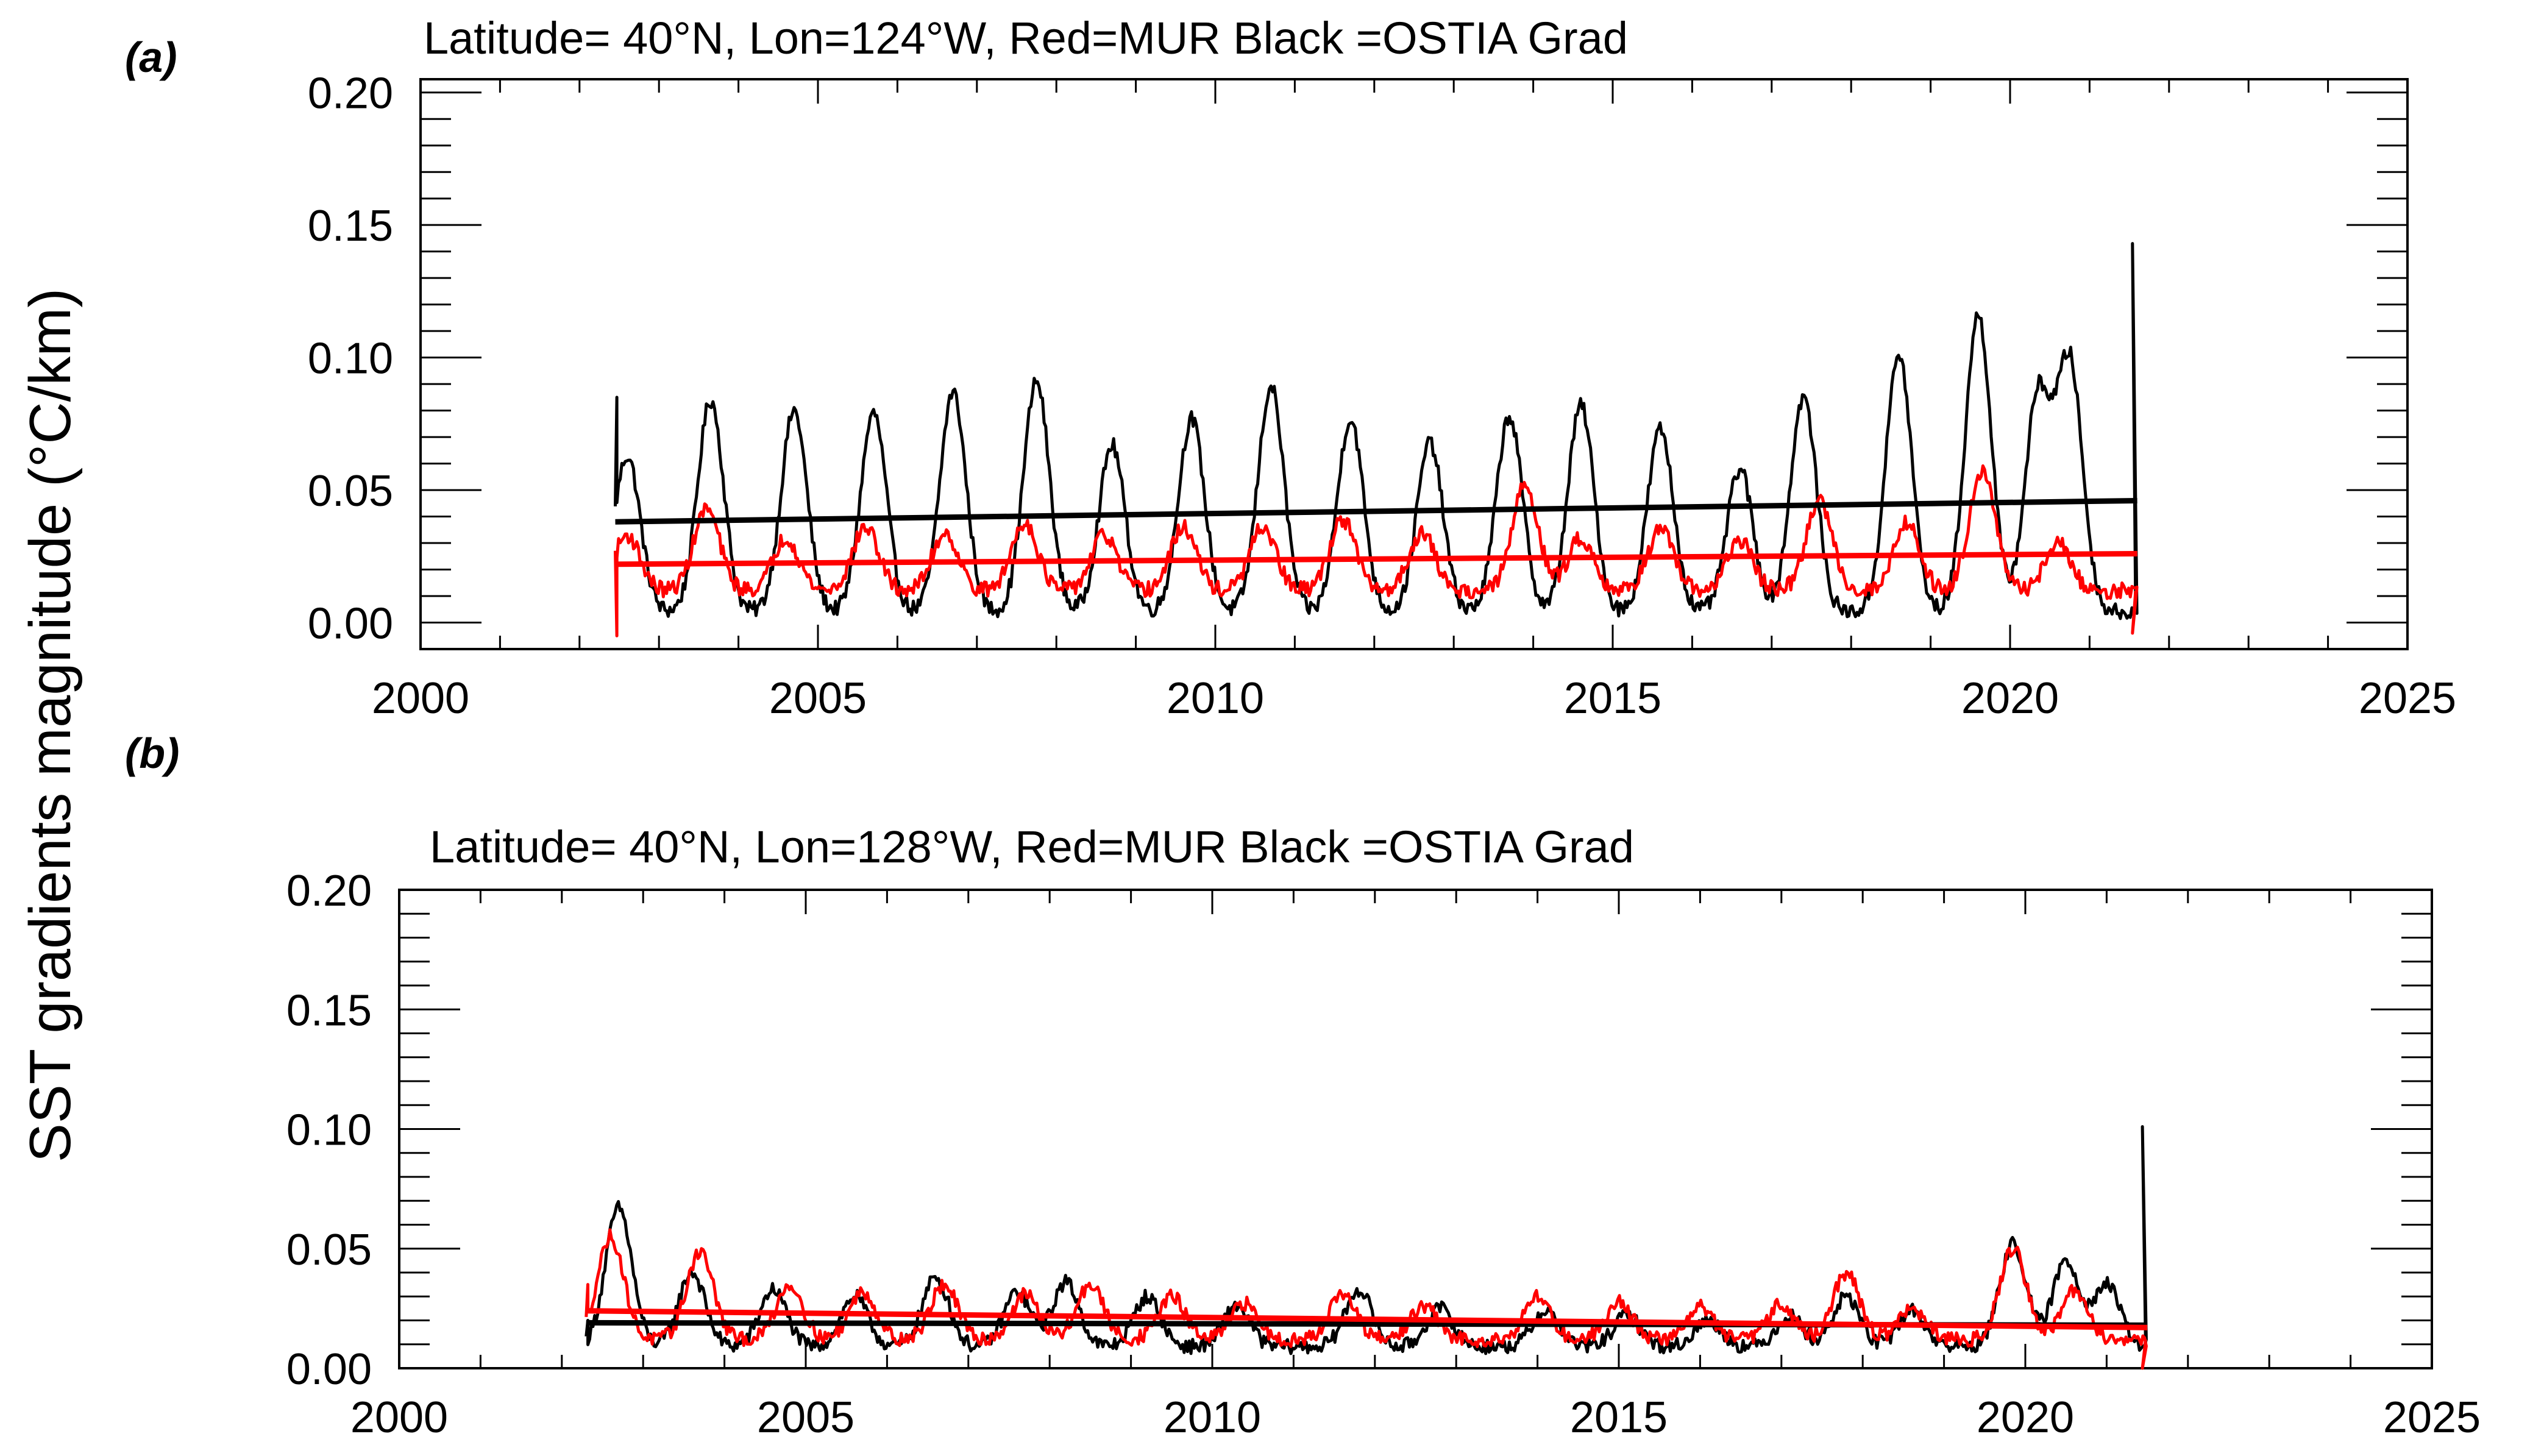 This screenshot has height=1456, width=2544. Describe the element at coordinates (329, 1250) in the screenshot. I see `panel-b-ytick-label: 0.05` at that location.